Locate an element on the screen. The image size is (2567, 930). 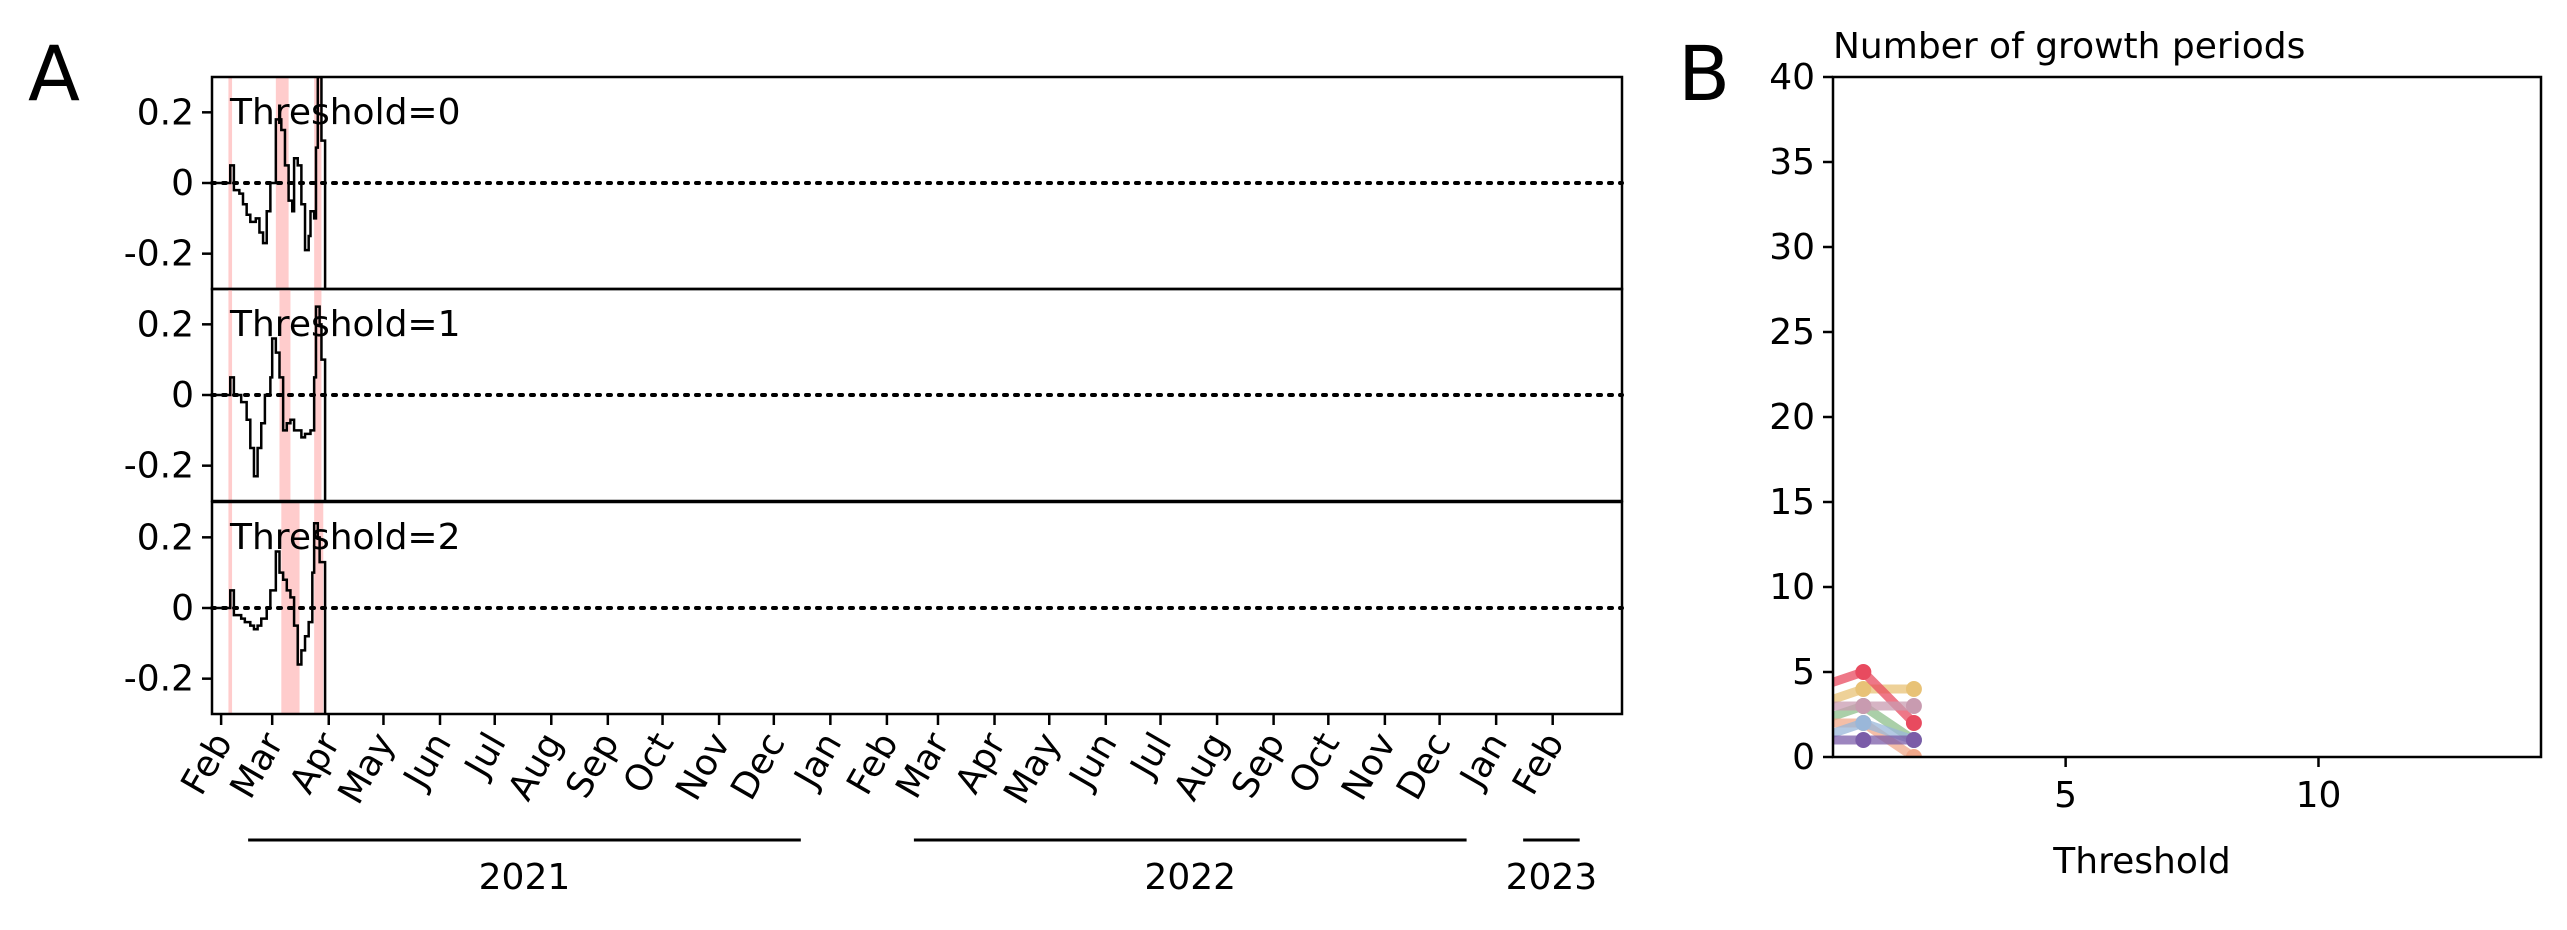
x-tick-label-month: Feb is located at coordinates (1538, 764).